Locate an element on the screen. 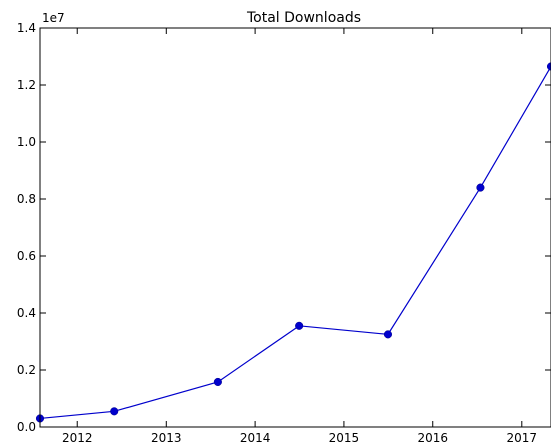 This screenshot has width=551, height=444. chart-title: Total Downloads is located at coordinates (303, 18).